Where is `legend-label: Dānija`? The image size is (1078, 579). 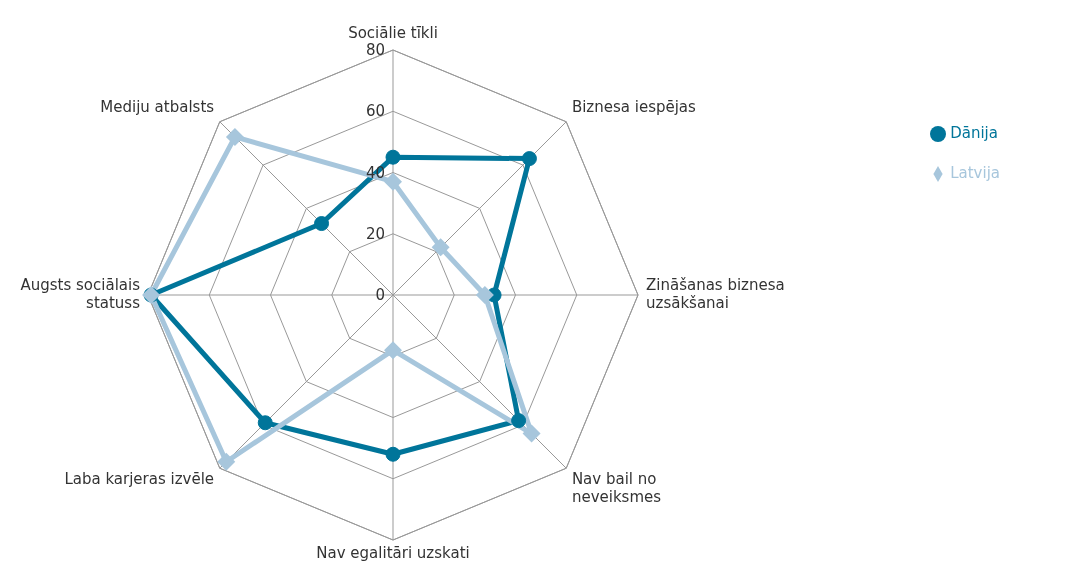
legend-label: Dānija is located at coordinates (974, 133).